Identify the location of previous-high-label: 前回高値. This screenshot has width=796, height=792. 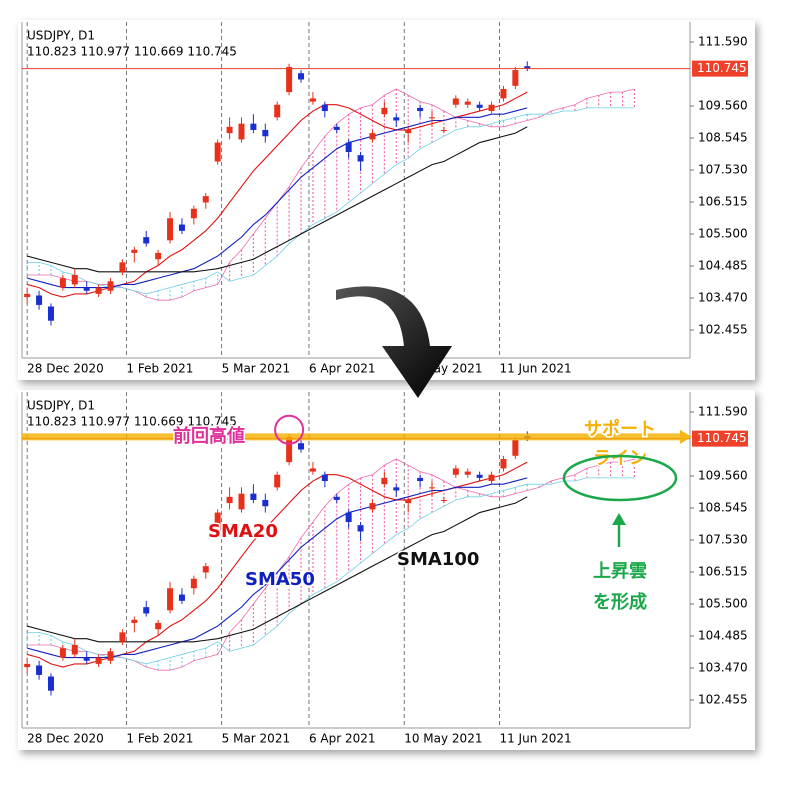
(209, 436).